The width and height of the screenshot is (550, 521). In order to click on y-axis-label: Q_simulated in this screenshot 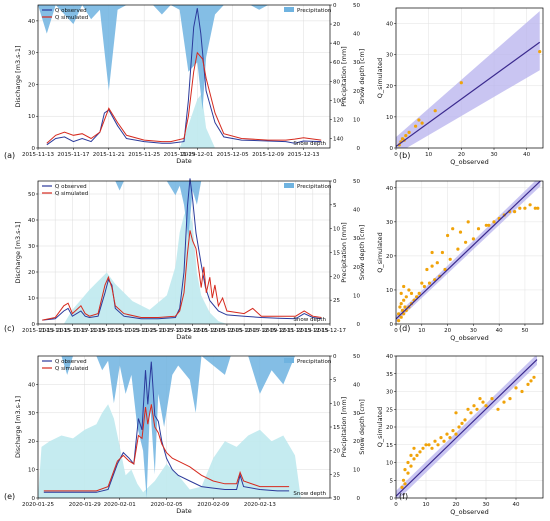, I will do `click(380, 427)`.